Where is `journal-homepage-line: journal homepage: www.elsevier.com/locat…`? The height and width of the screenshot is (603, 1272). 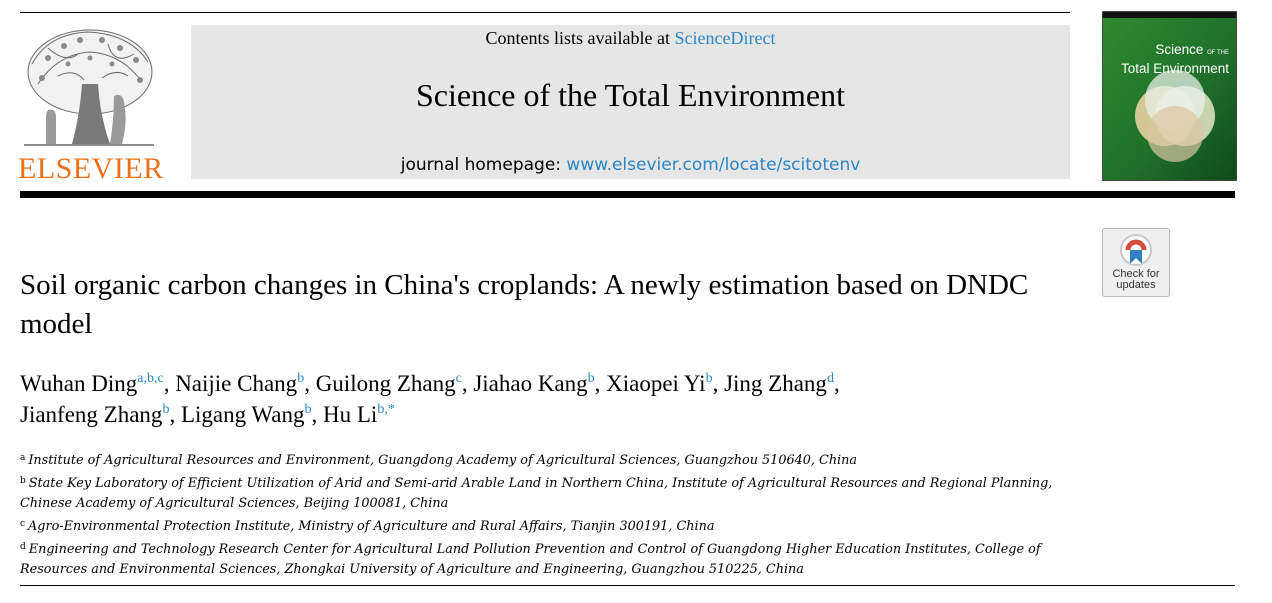
journal-homepage-line: journal homepage: www.elsevier.com/locat… is located at coordinates (630, 165).